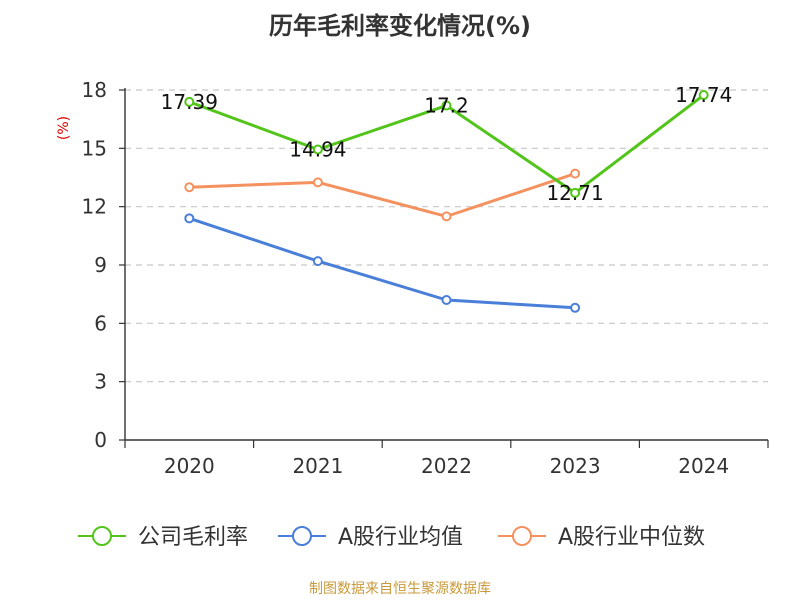 The width and height of the screenshot is (800, 600). Describe the element at coordinates (94, 207) in the screenshot. I see `y-tick-label: 12` at that location.